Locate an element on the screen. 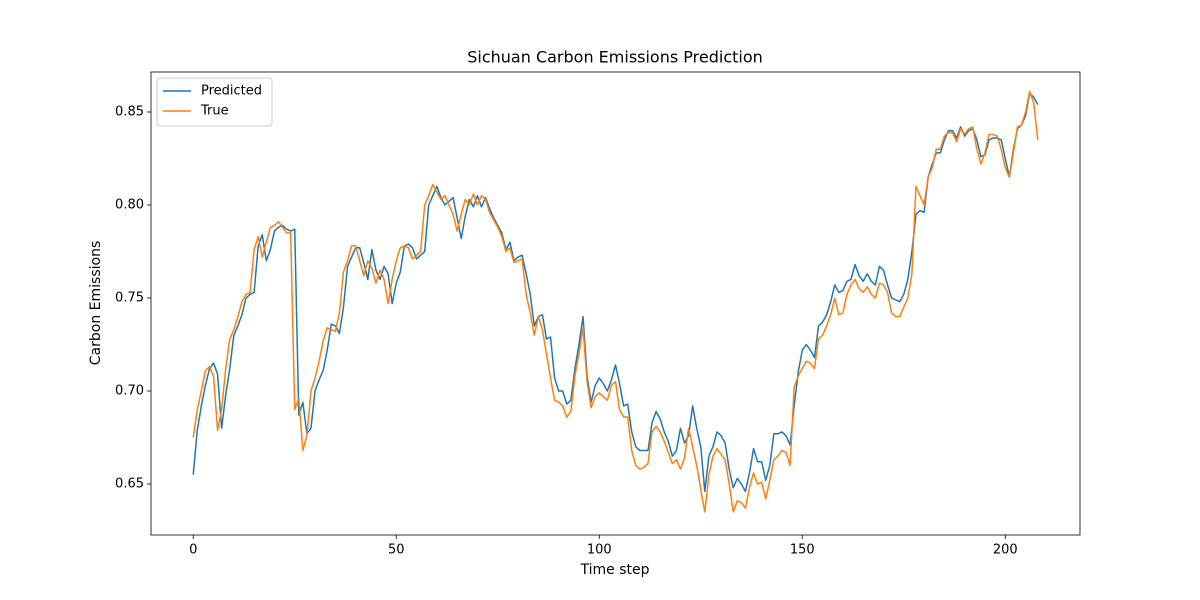  chart-title: Sichuan Carbon Emissions Prediction is located at coordinates (615, 57).